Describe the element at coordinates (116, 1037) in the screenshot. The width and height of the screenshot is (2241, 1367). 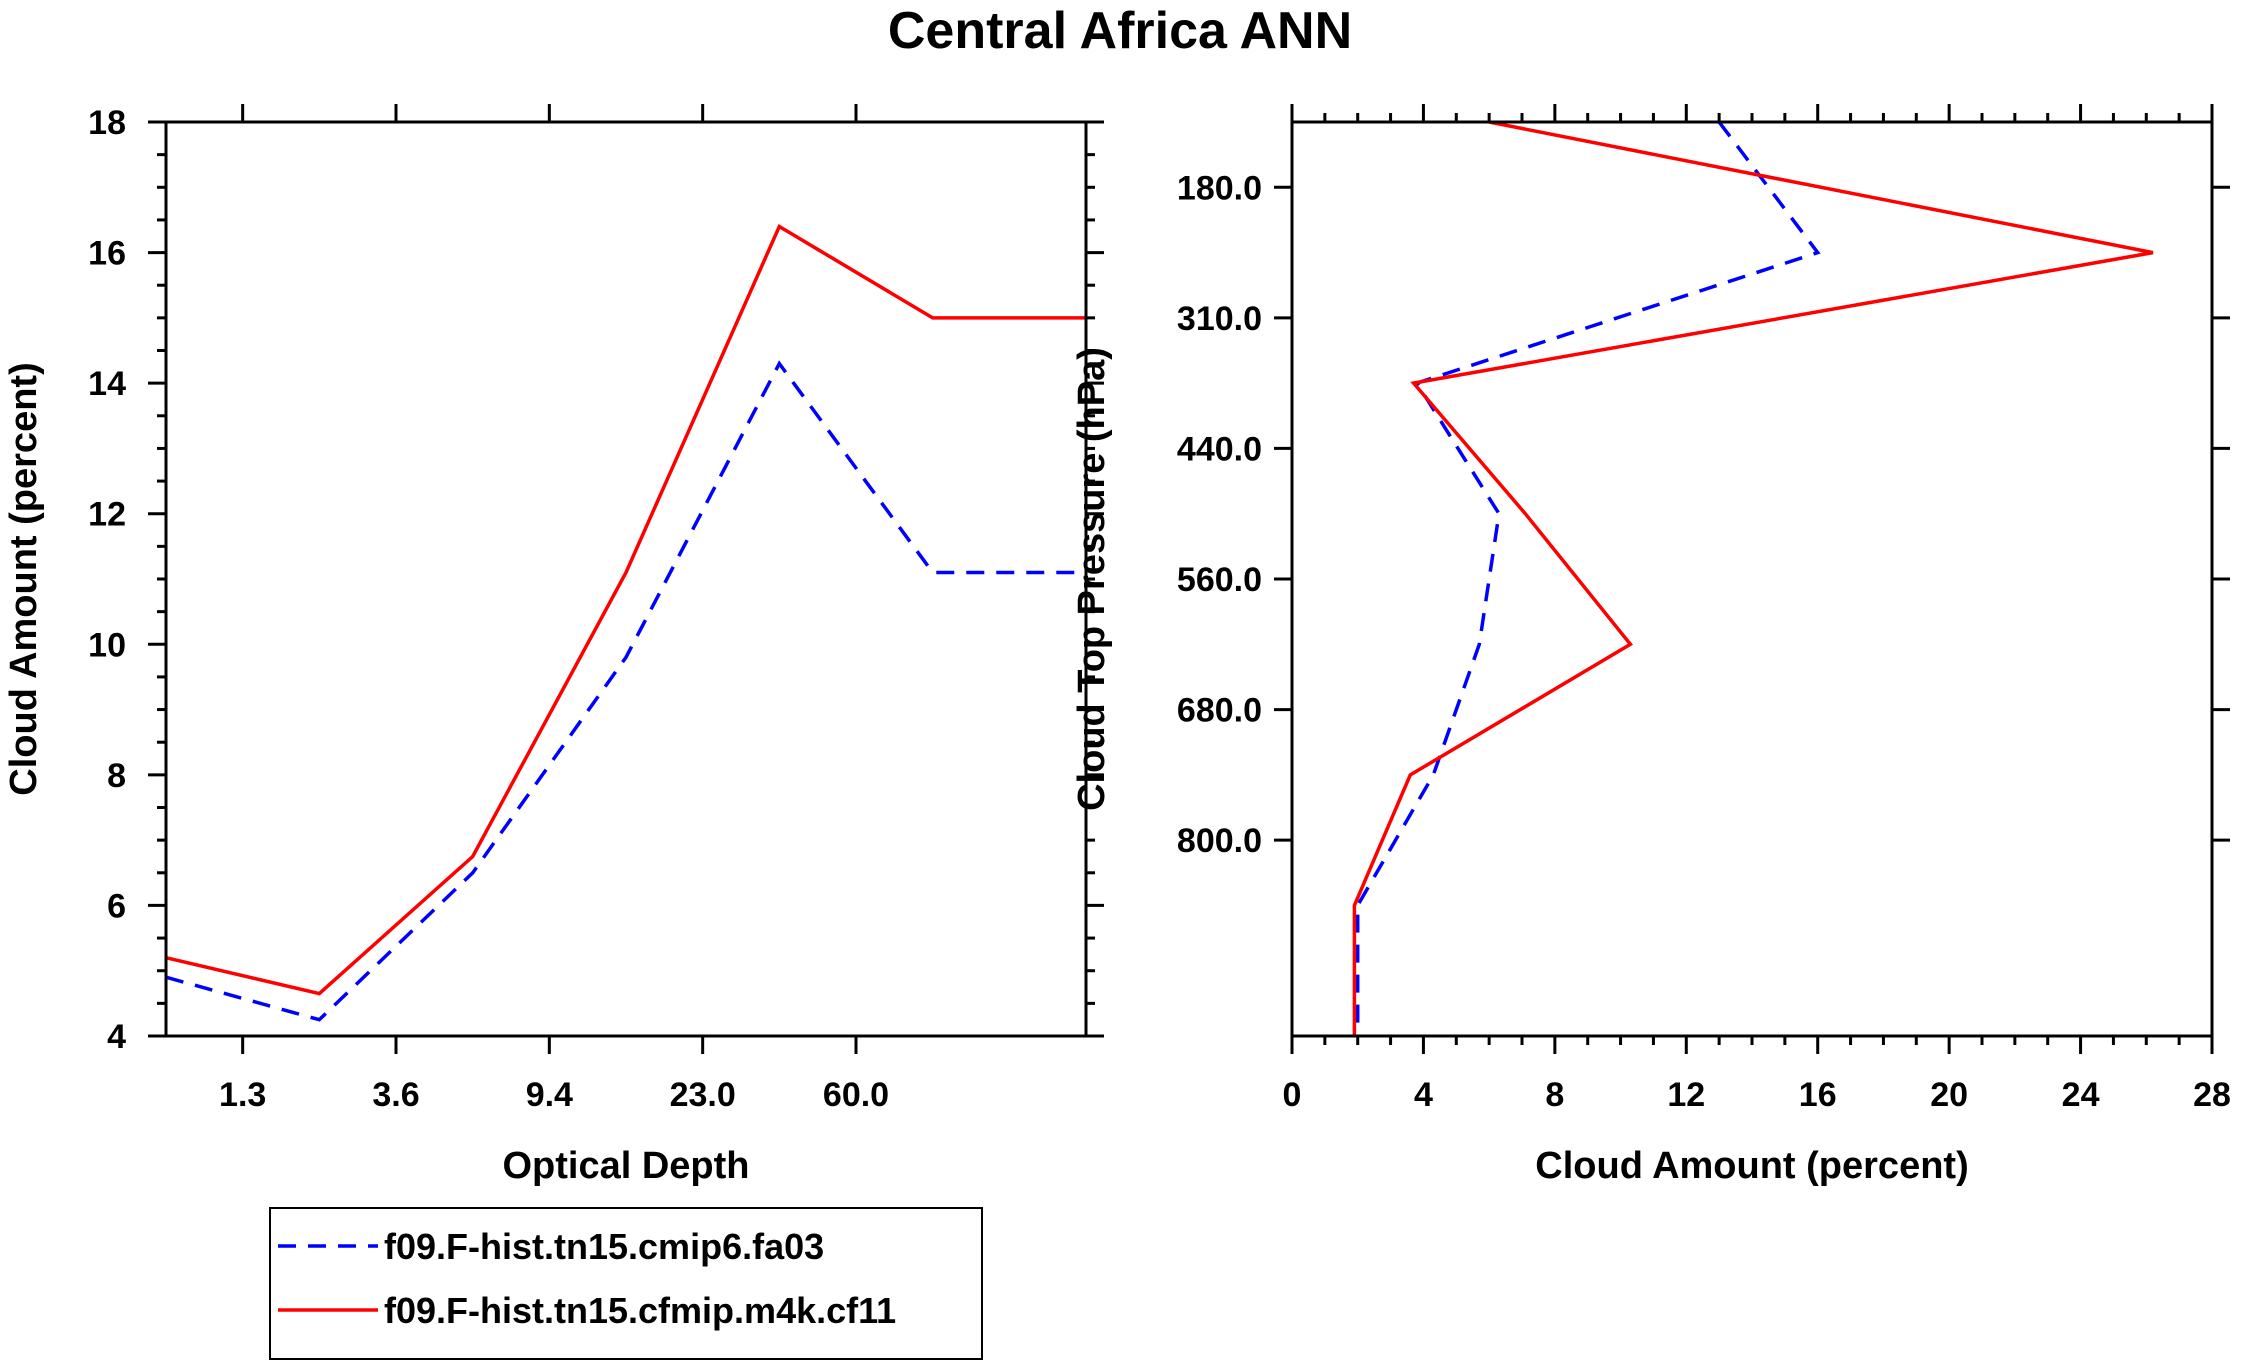
I see `left-y-tick-label: 4` at that location.